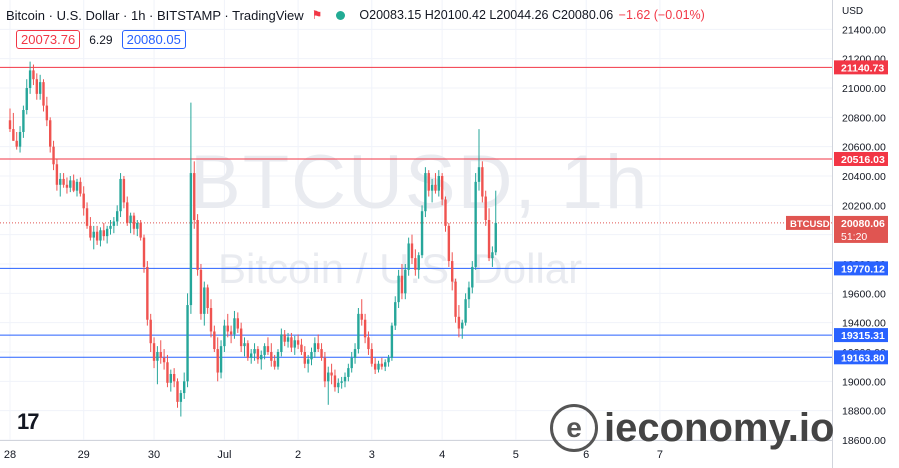 Image resolution: width=899 pixels, height=468 pixels. Describe the element at coordinates (153, 39) in the screenshot. I see `buy-price-button: 20080.05` at that location.